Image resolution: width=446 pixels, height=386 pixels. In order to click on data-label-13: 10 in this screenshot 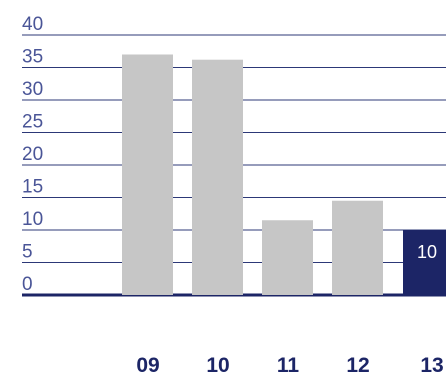, I will do `click(427, 252)`.